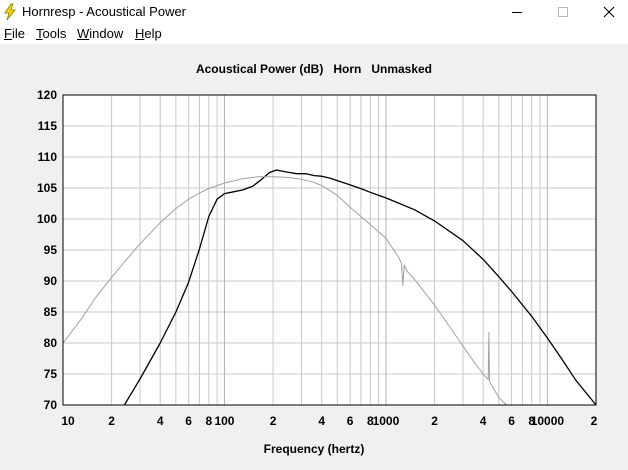  What do you see at coordinates (47, 219) in the screenshot?
I see `y-tick-label: 100` at bounding box center [47, 219].